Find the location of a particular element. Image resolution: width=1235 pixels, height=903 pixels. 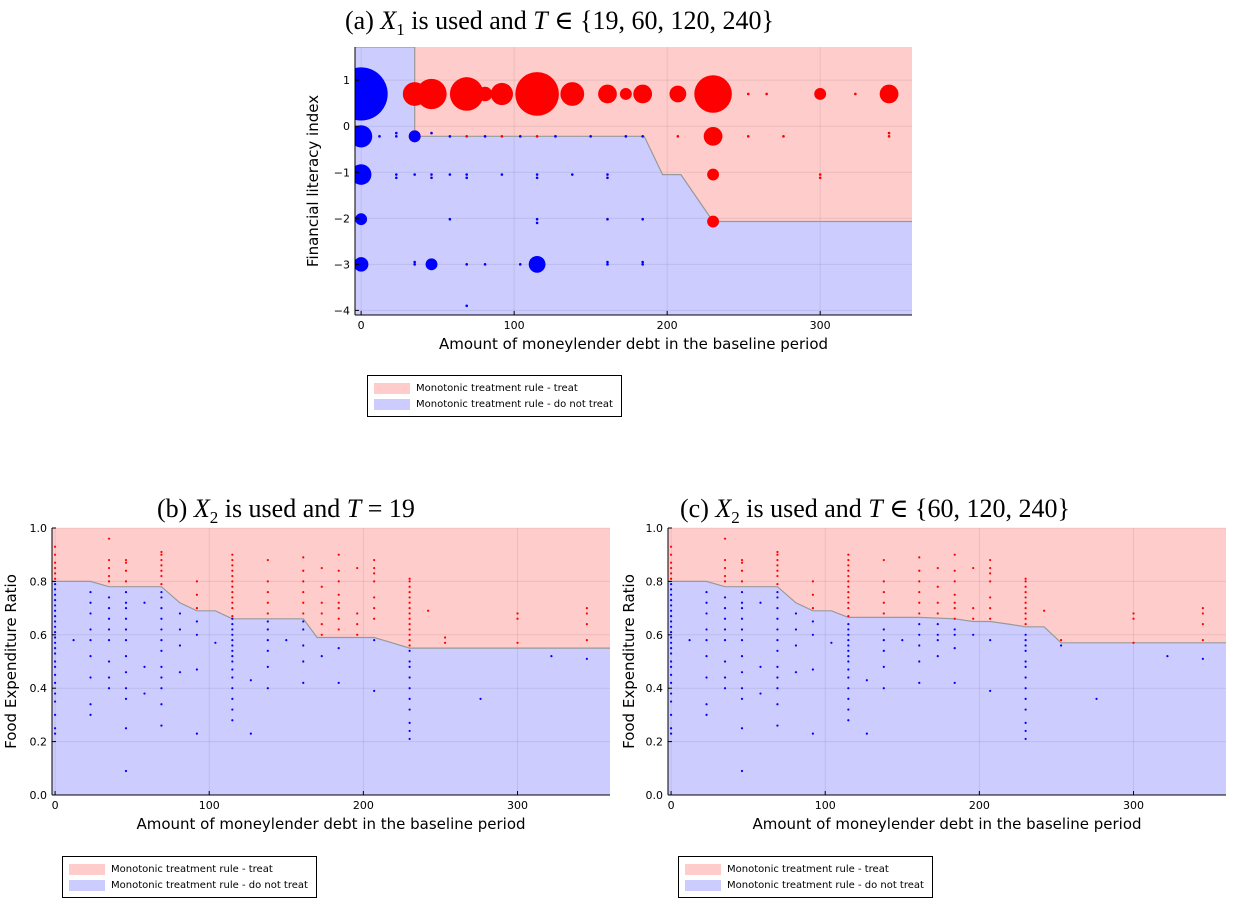

legend-label-do-not-treat: Monotonic treatment rule - do not treat is located at coordinates (514, 404).